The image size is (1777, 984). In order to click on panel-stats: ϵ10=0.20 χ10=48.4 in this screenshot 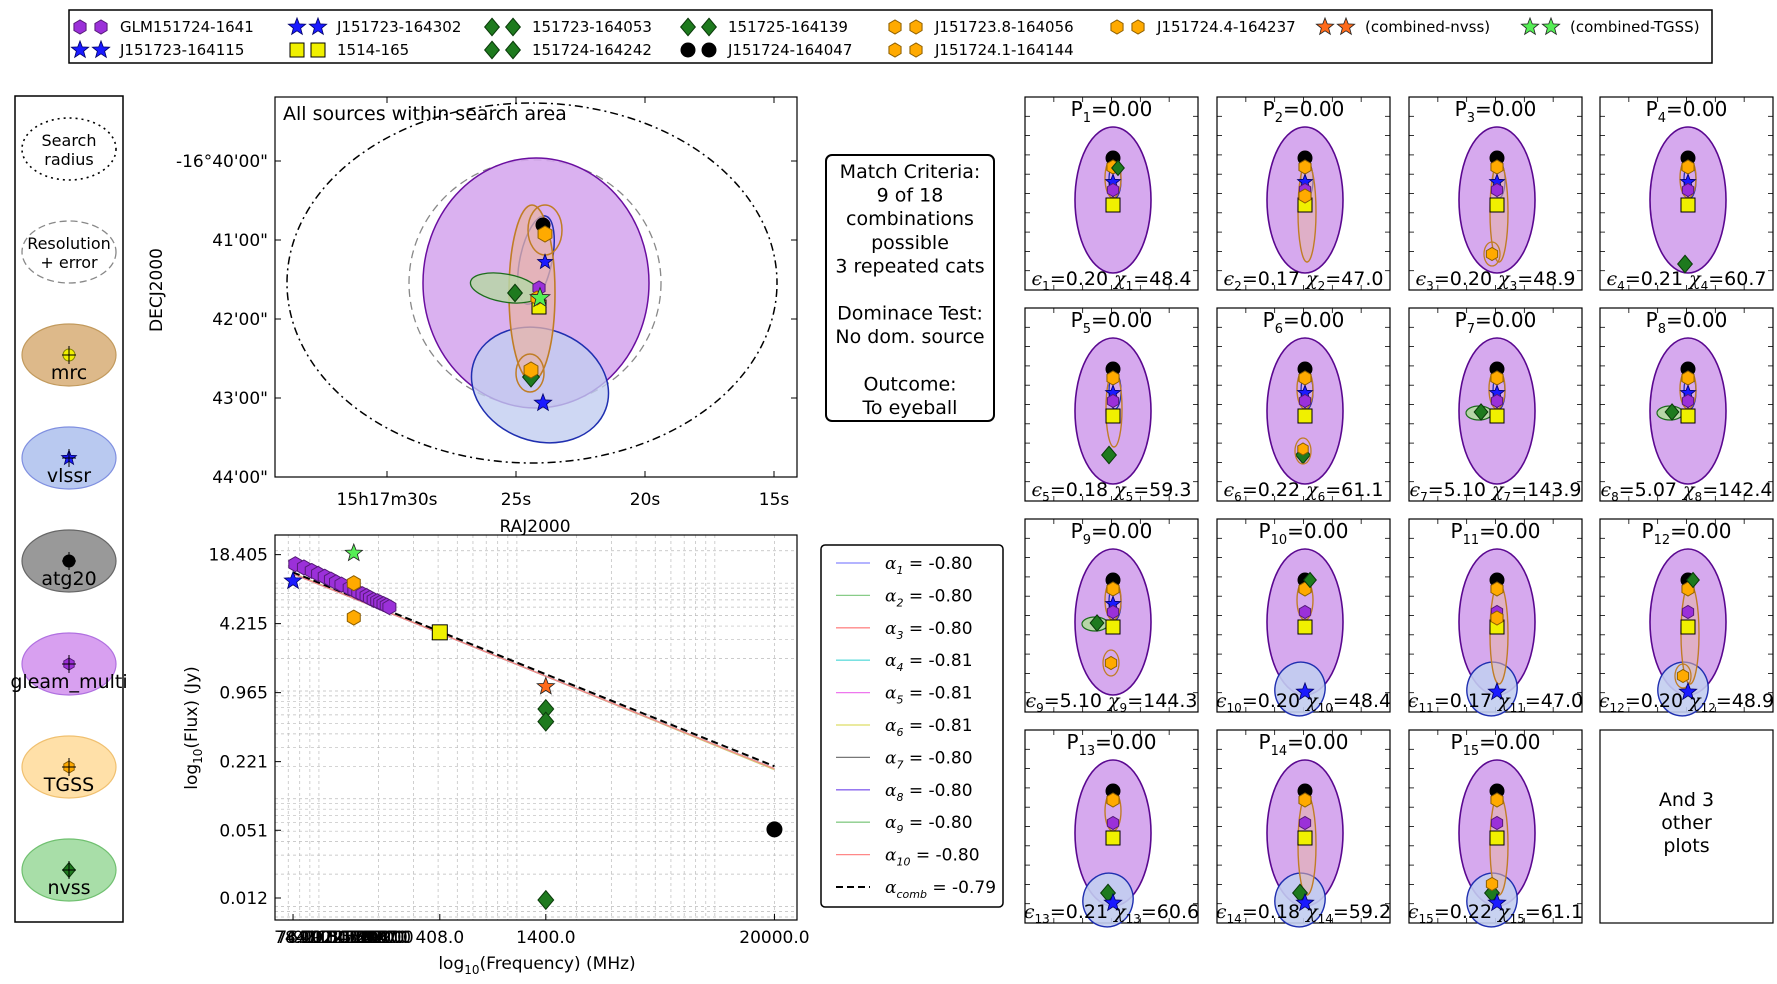, I will do `click(1303, 702)`.